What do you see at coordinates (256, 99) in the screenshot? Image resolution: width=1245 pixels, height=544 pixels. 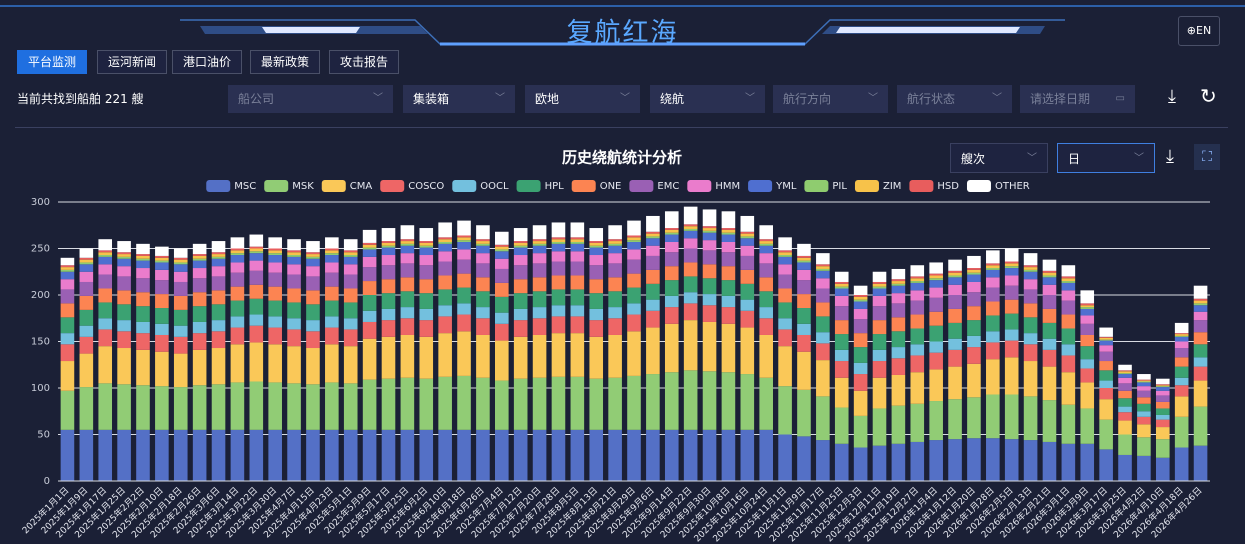 I see `filter-select-text: 船公司` at bounding box center [256, 99].